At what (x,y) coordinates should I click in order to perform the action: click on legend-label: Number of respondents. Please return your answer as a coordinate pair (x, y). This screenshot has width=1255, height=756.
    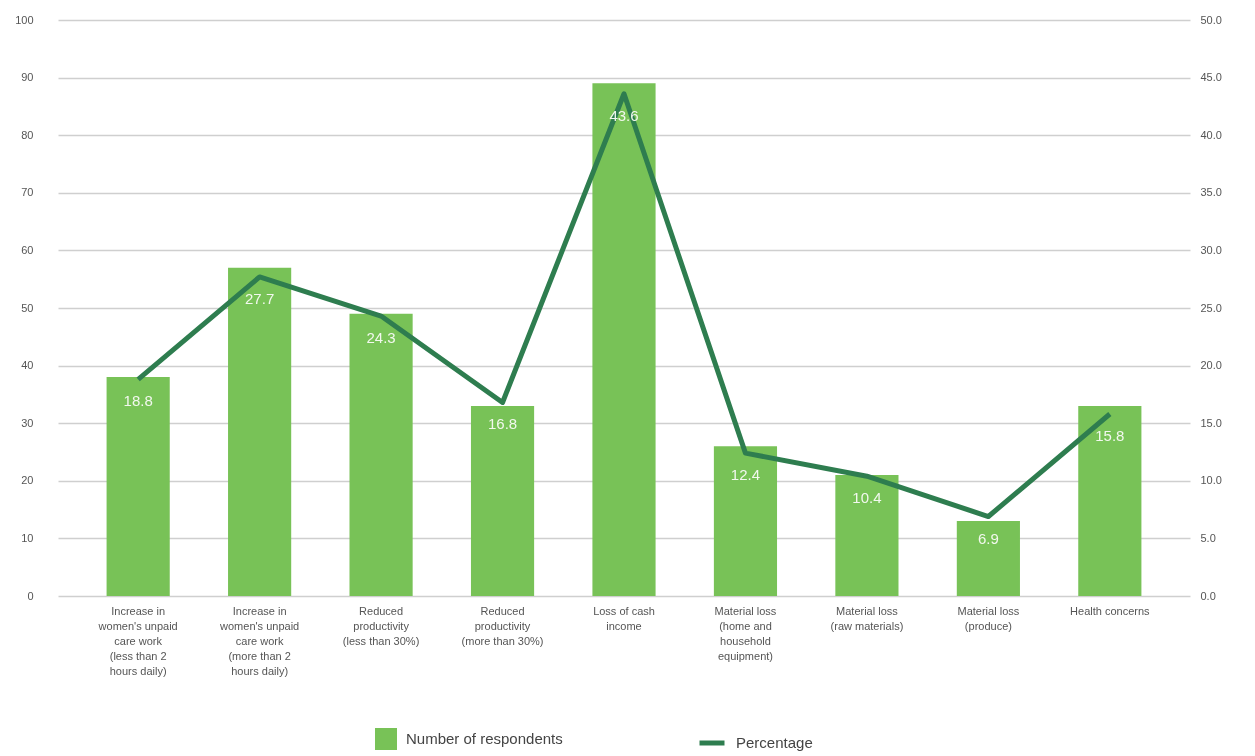
    Looking at the image, I should click on (484, 738).